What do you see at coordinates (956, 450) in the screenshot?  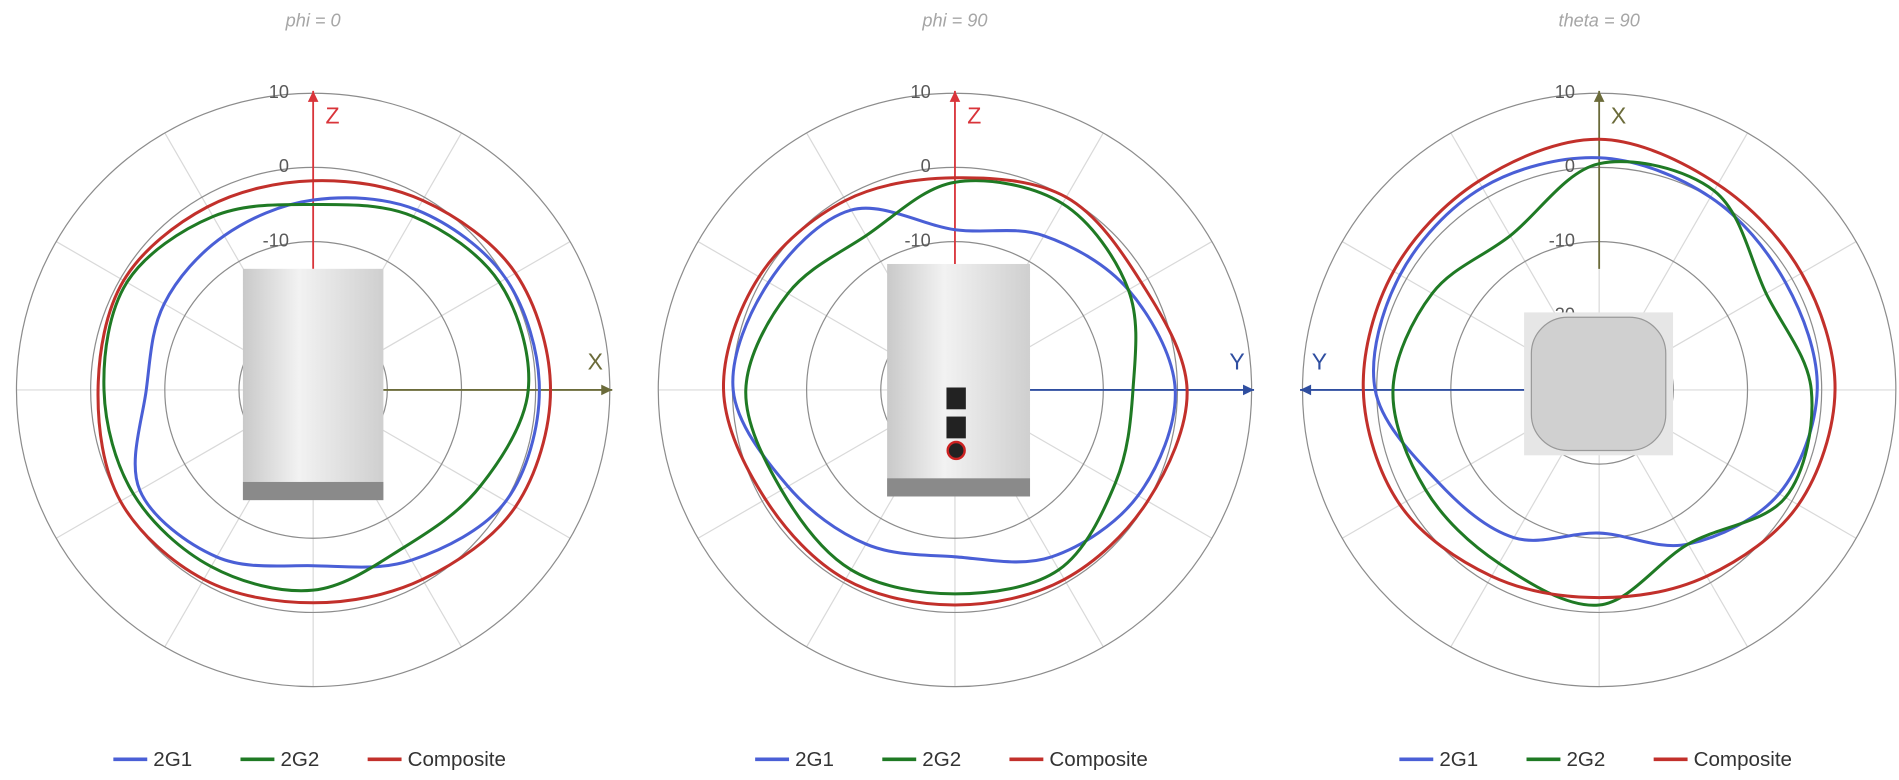 I see `device-button` at bounding box center [956, 450].